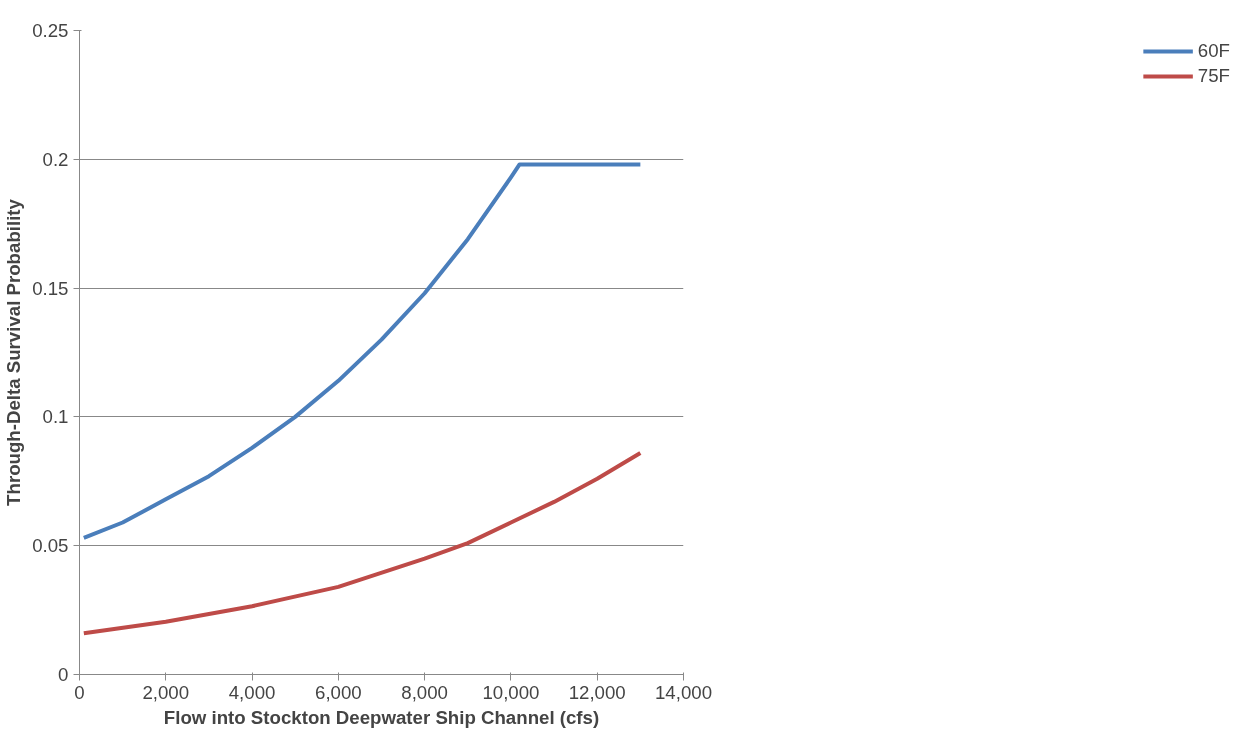 The width and height of the screenshot is (1250, 740). What do you see at coordinates (362, 543) in the screenshot?
I see `line-series` at bounding box center [362, 543].